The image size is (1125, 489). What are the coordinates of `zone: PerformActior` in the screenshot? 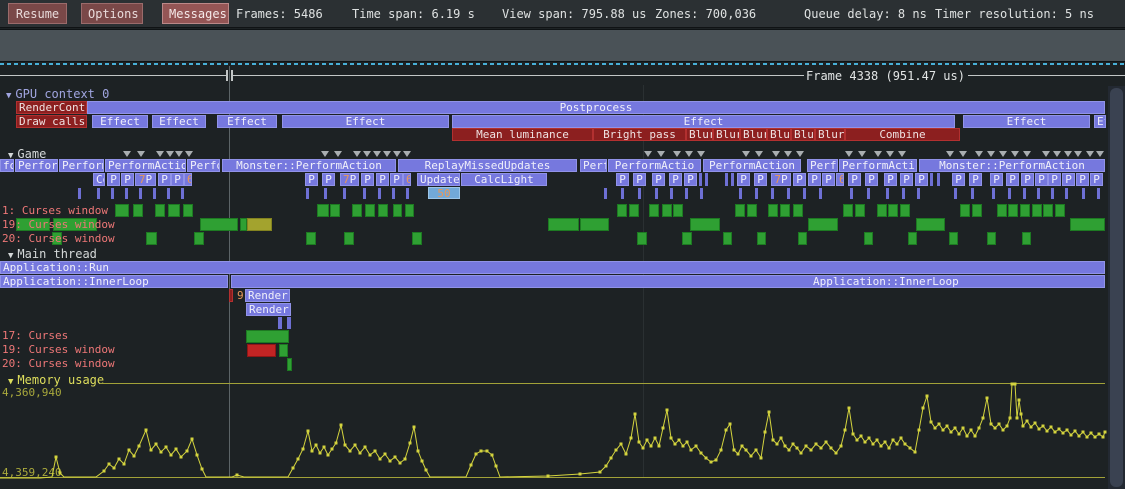 It's located at (145, 165).